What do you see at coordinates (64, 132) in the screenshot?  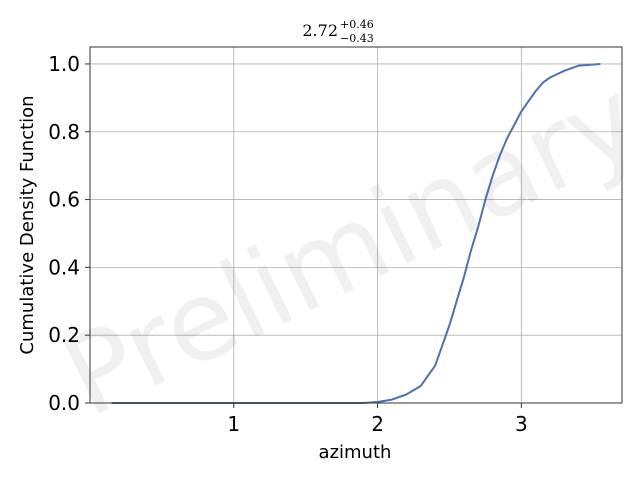 I see `y-tick-label: 0.8` at bounding box center [64, 132].